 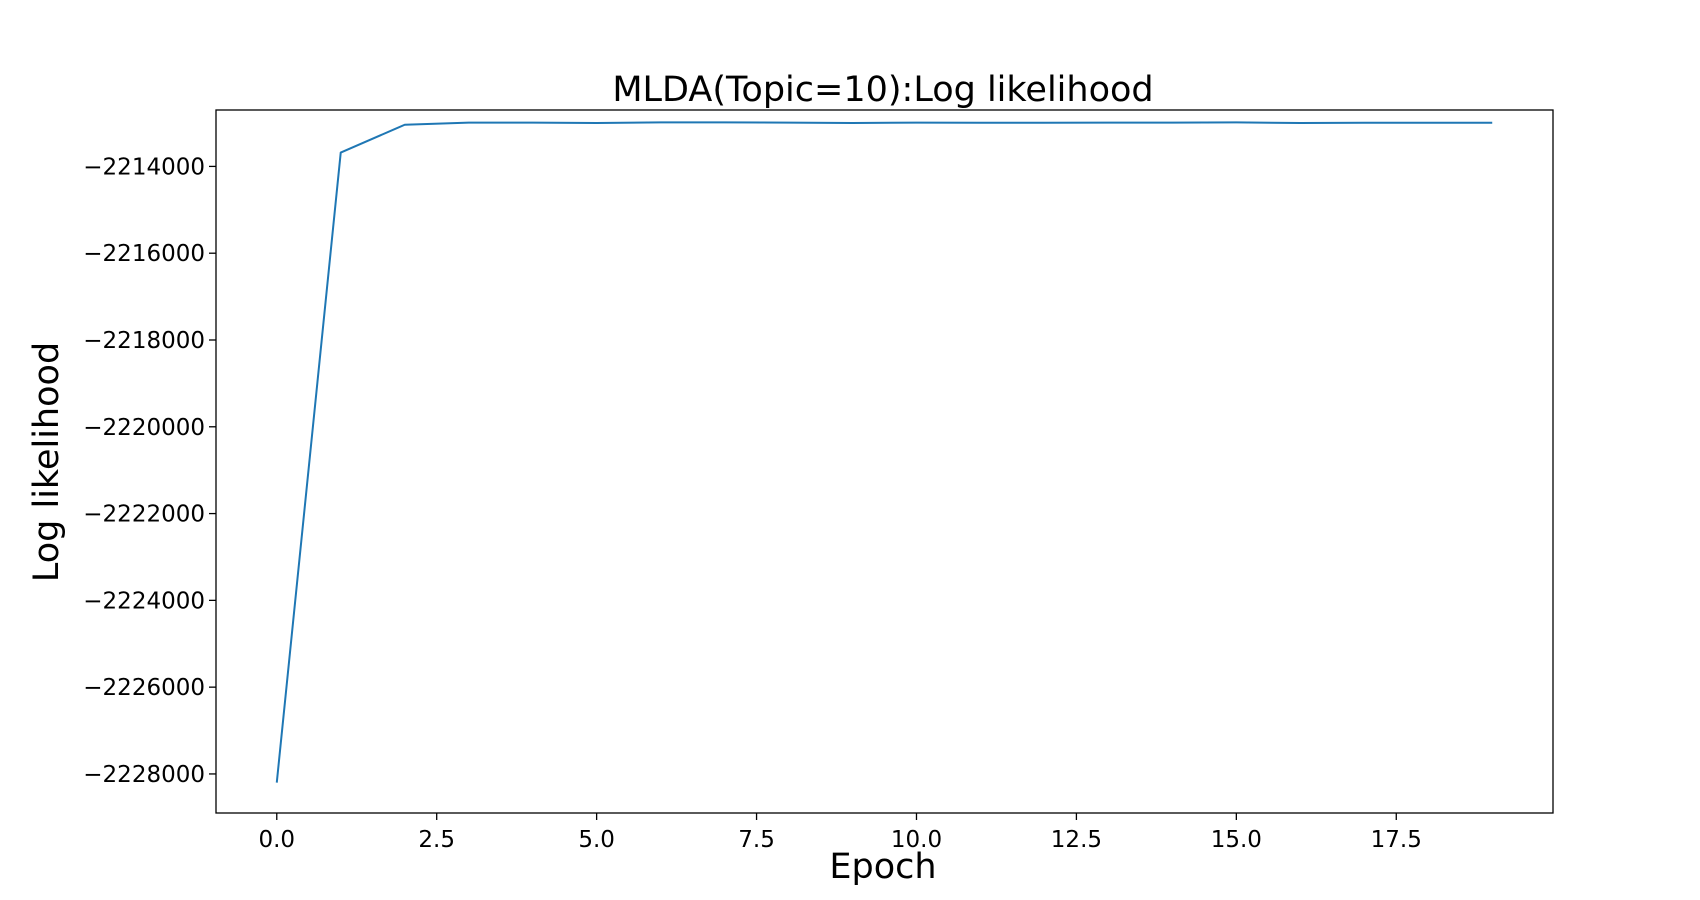 I want to click on x-tick-label: 12.5, so click(x=1076, y=840).